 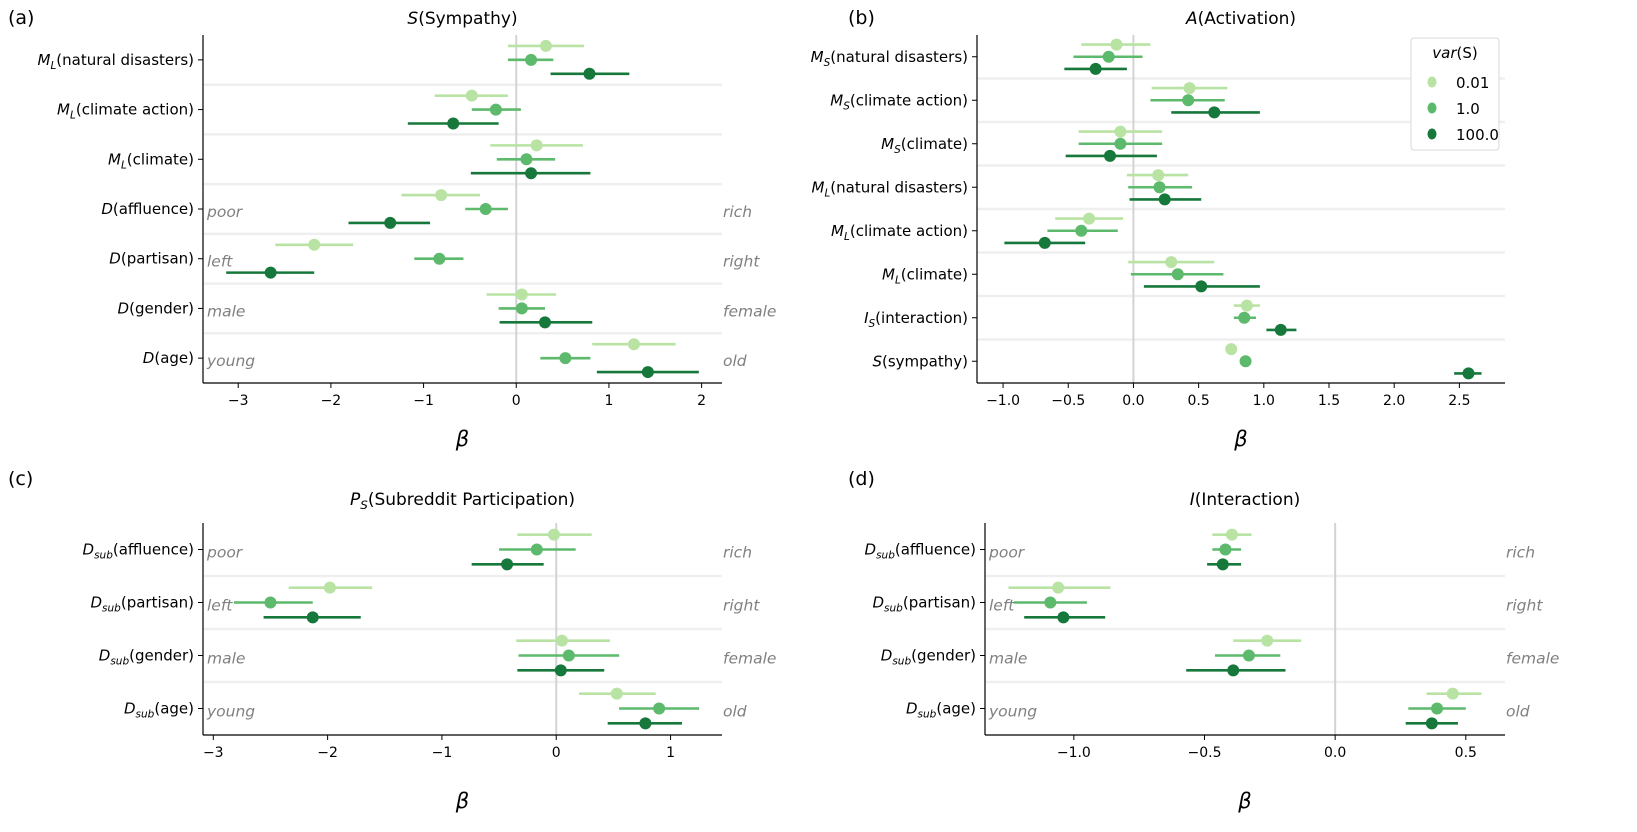 I want to click on panel-letter: (a), so click(x=21, y=18).